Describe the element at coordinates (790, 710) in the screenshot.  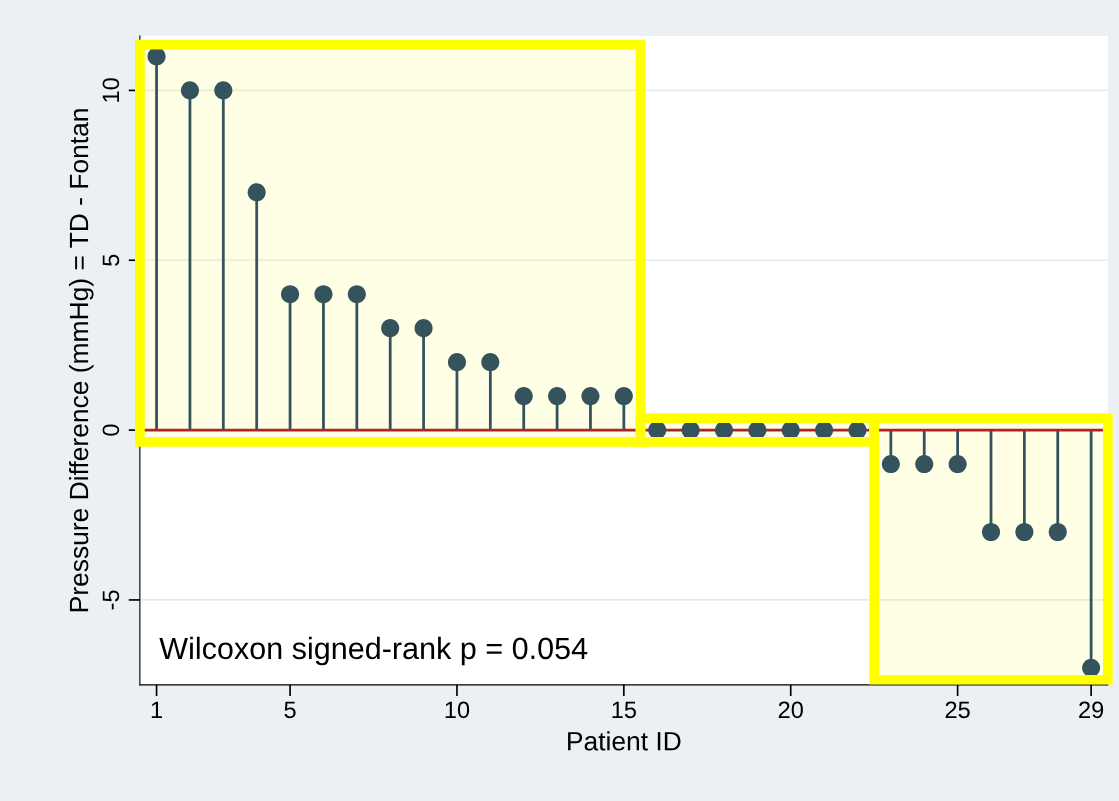
I see `x-tick-label: 20` at that location.